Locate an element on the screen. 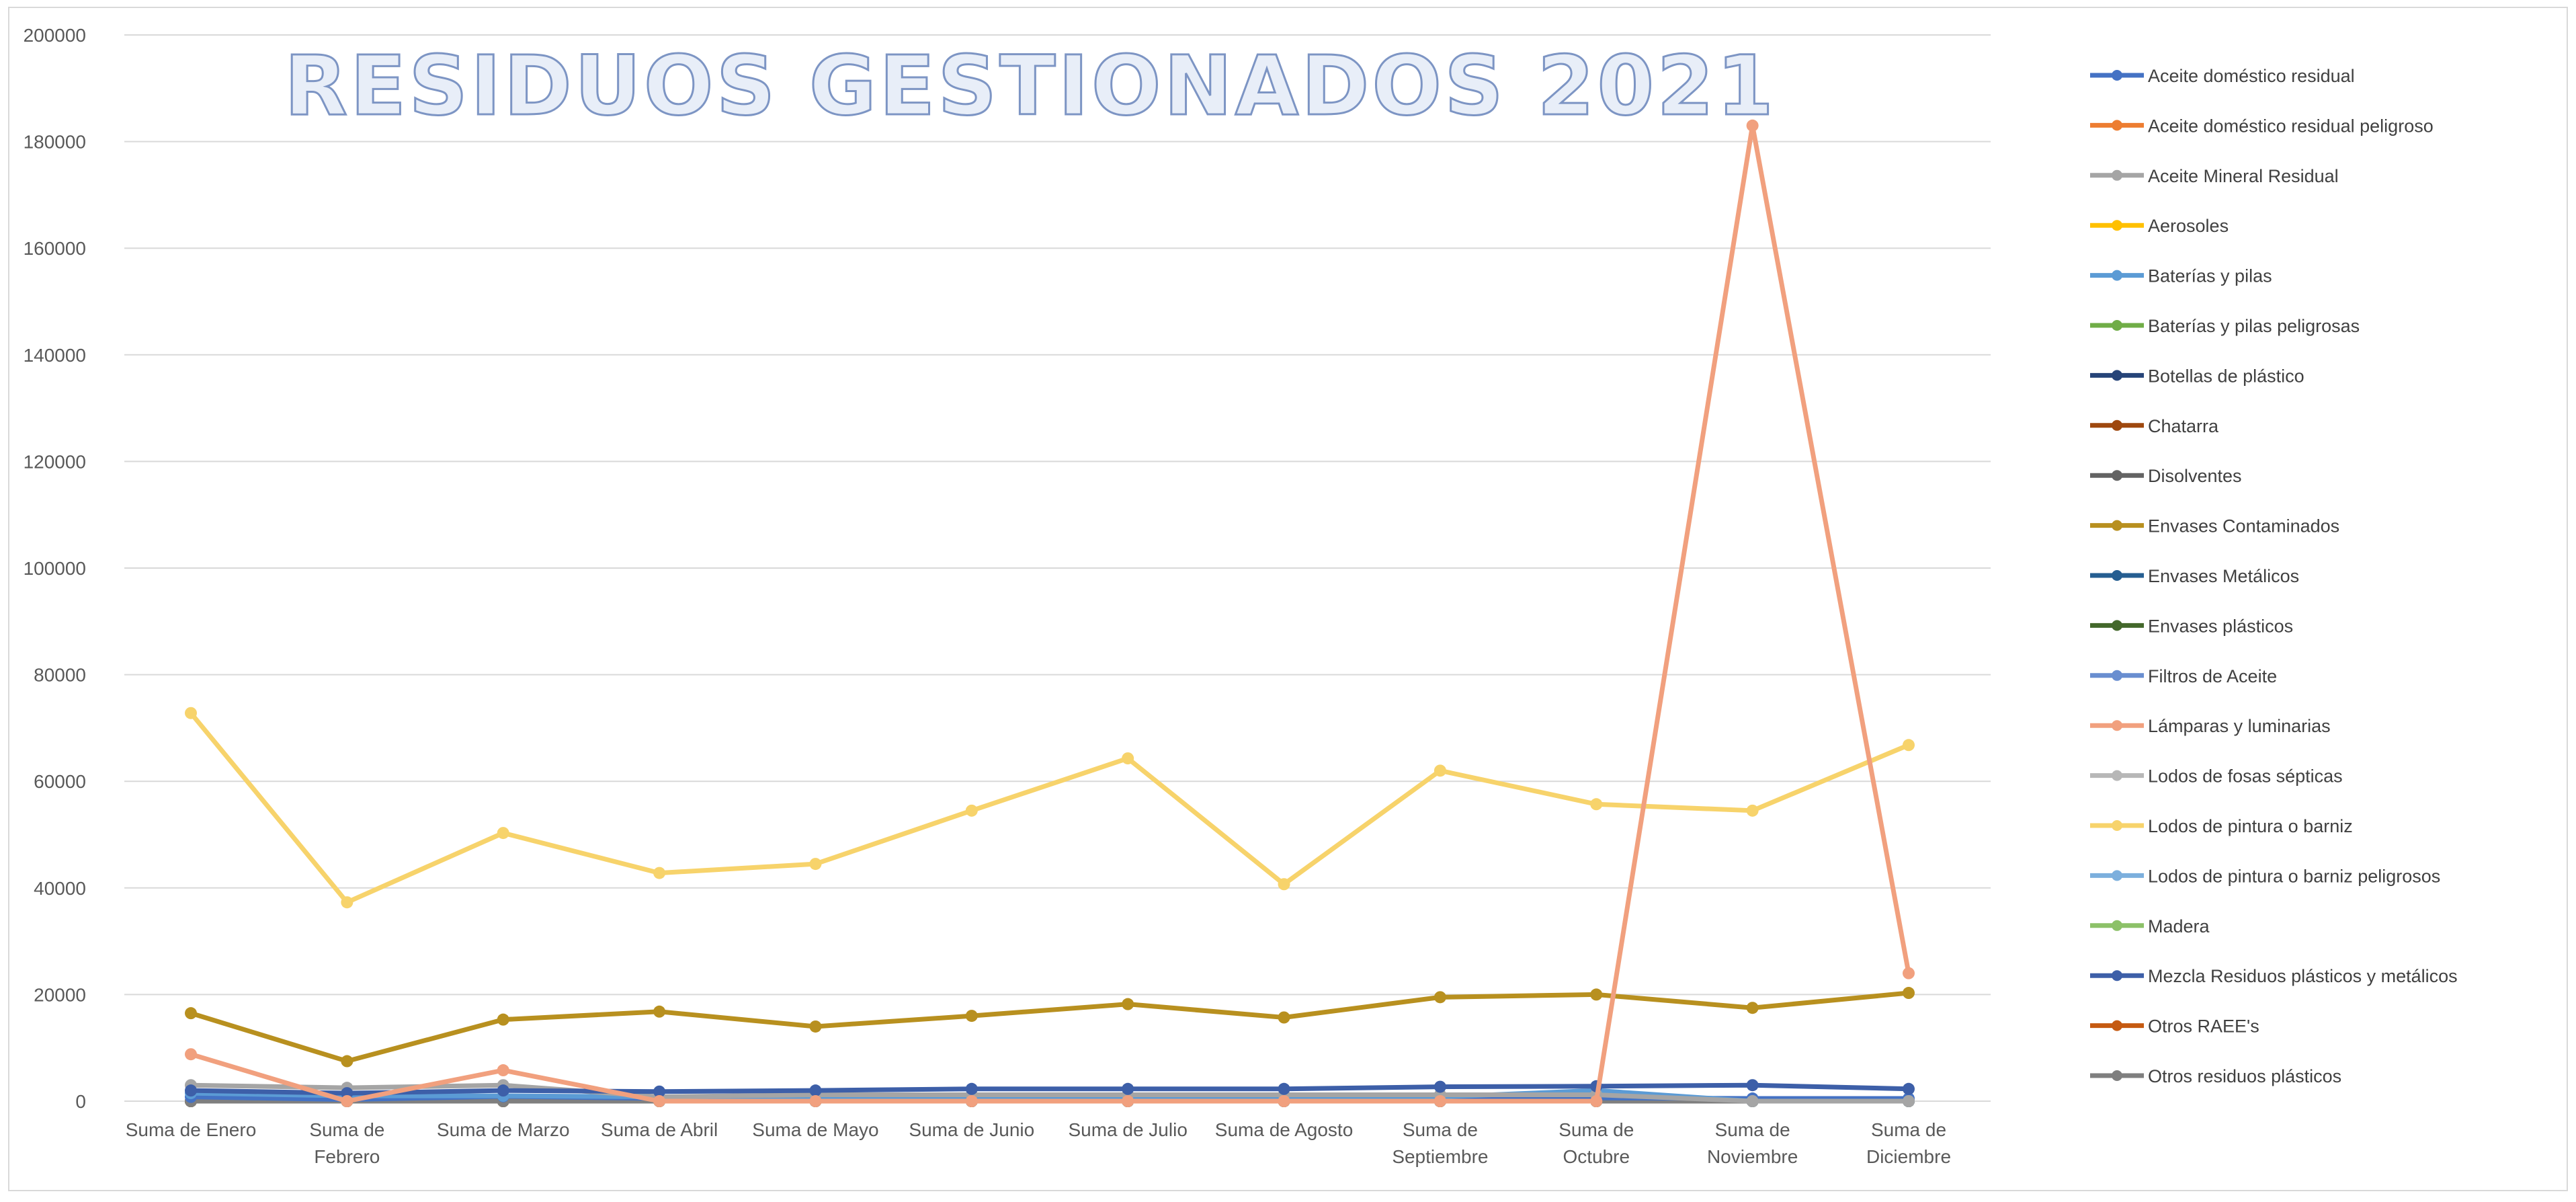 Image resolution: width=2576 pixels, height=1202 pixels. legend-label: Disolventes is located at coordinates (2195, 476).